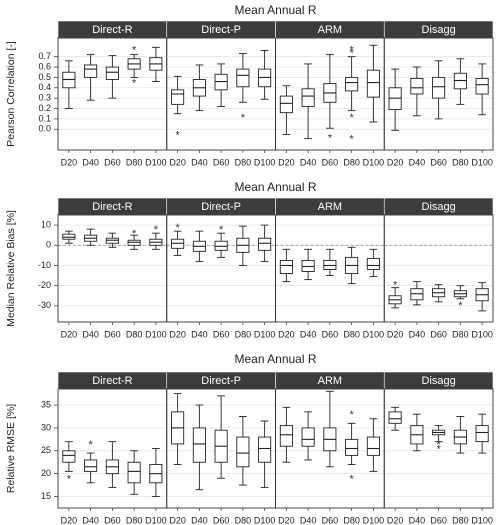  I want to click on panel-disagg: Disagg D20 D40 D60 D80 D100, so click(438, 93).